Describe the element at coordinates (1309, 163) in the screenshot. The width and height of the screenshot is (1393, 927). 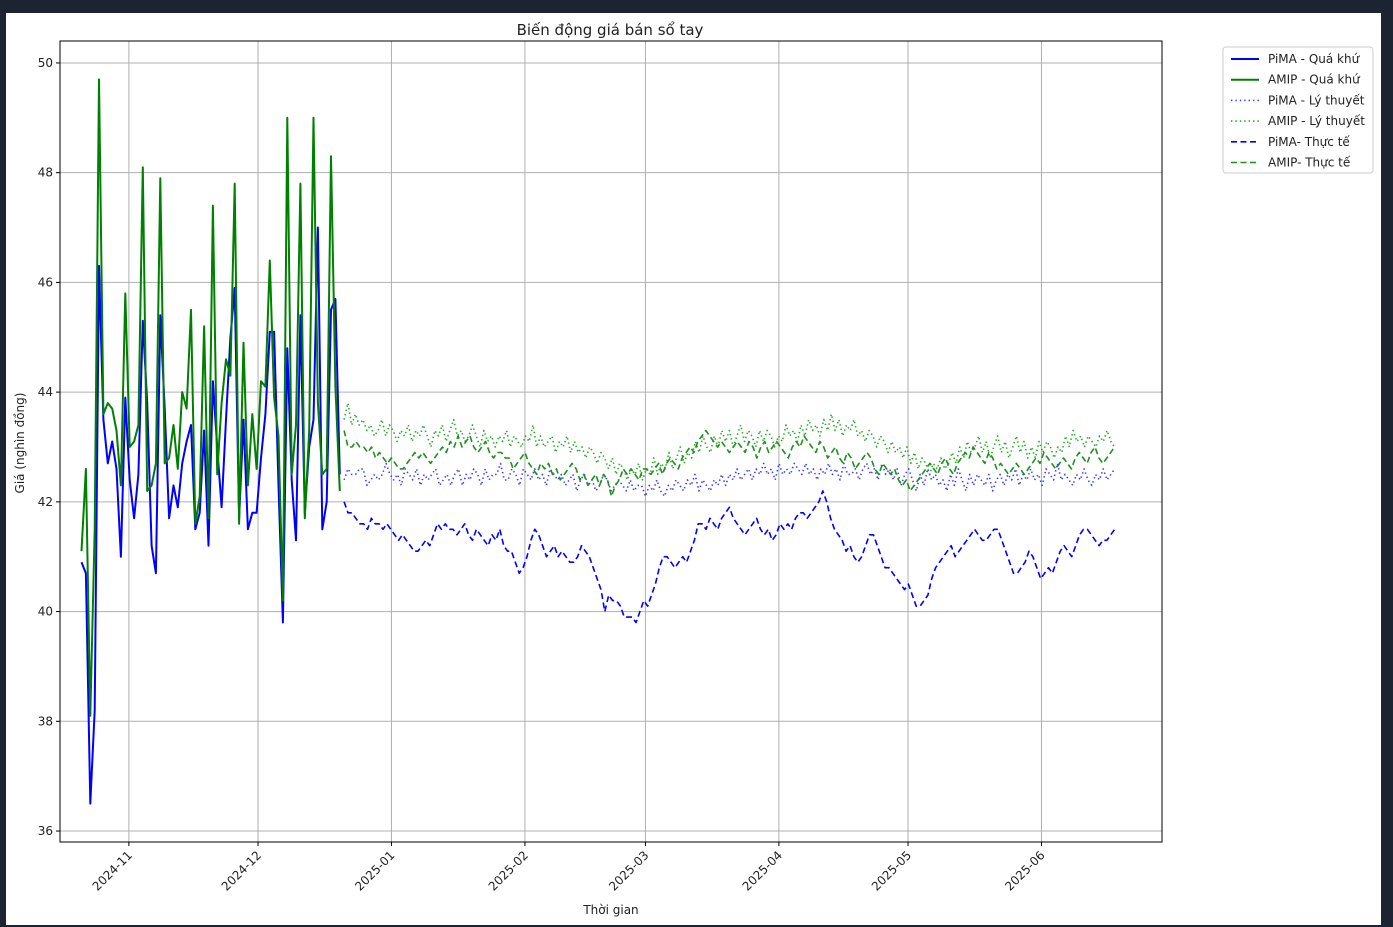
I see `legend-label: AMIP- Thực tế` at that location.